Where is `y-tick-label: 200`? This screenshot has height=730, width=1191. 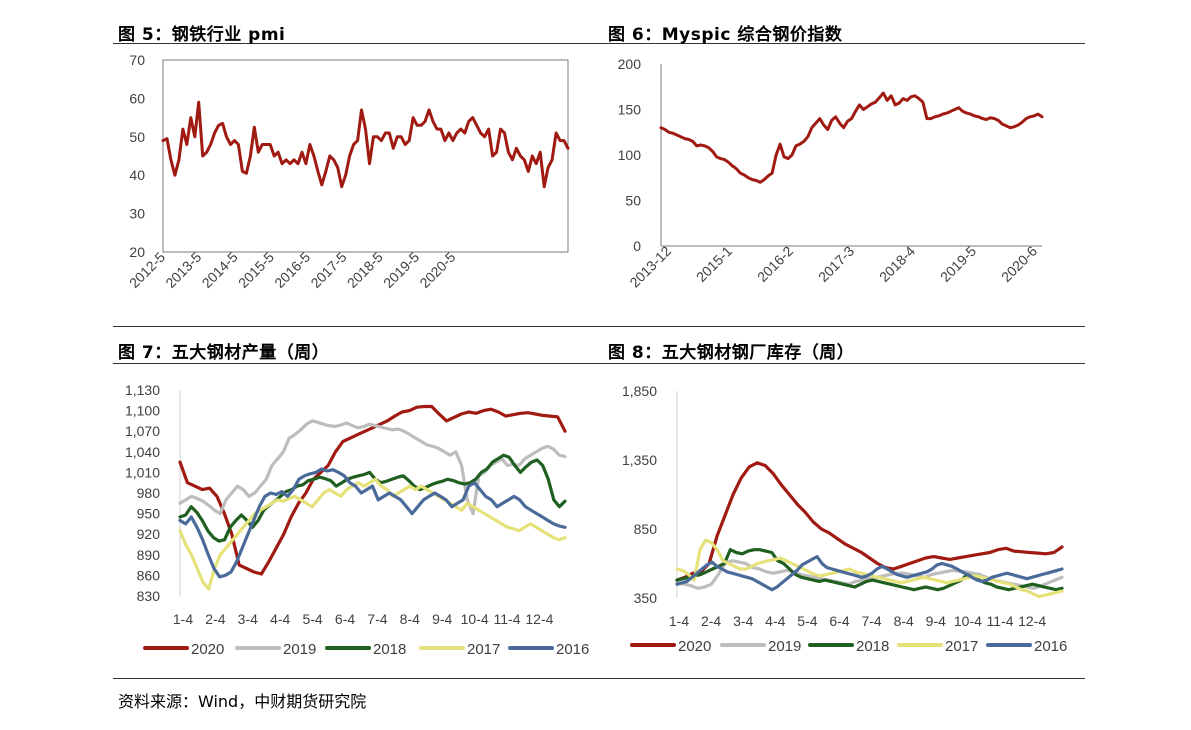 y-tick-label: 200 is located at coordinates (630, 64).